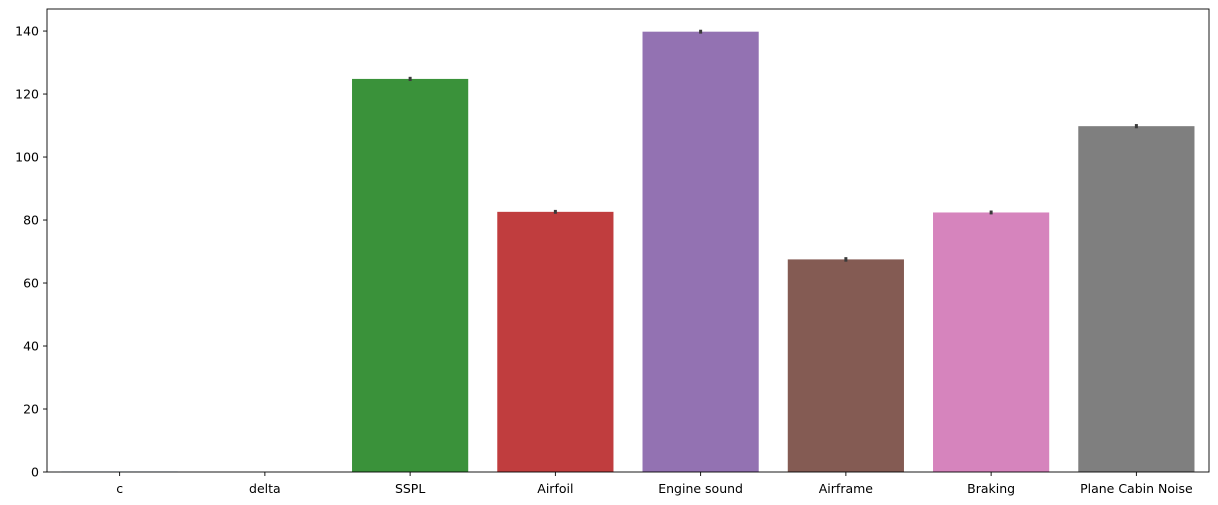 This screenshot has height=505, width=1218. What do you see at coordinates (991, 488) in the screenshot?
I see `x-tick-label: Braking` at bounding box center [991, 488].